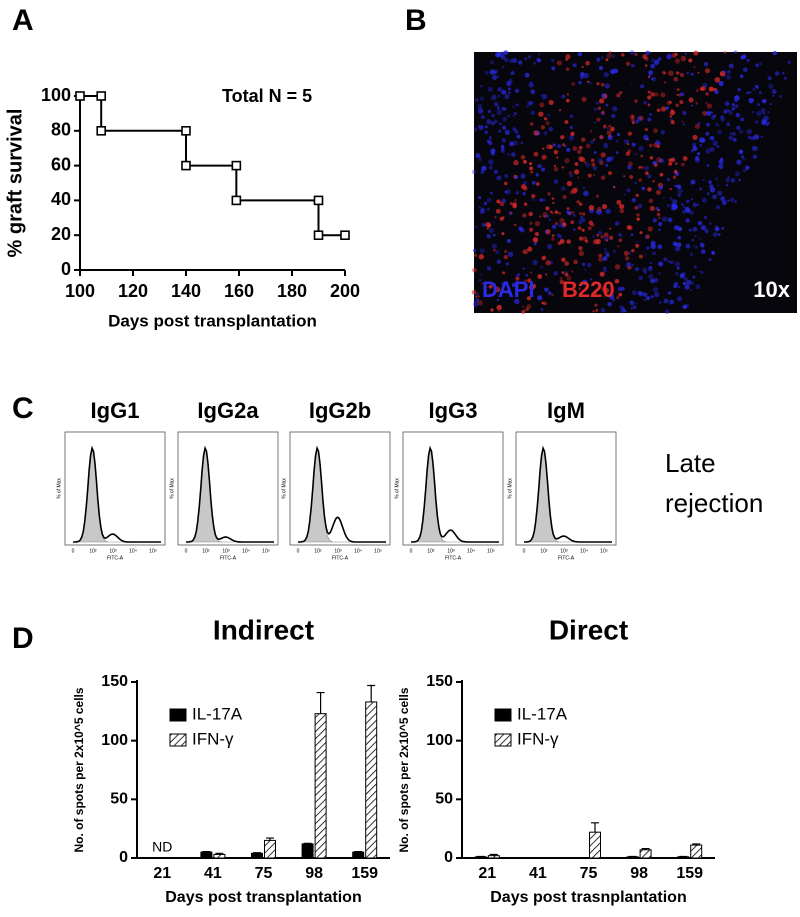  What do you see at coordinates (23, 638) in the screenshot?
I see `panel-letter: D` at bounding box center [23, 638].